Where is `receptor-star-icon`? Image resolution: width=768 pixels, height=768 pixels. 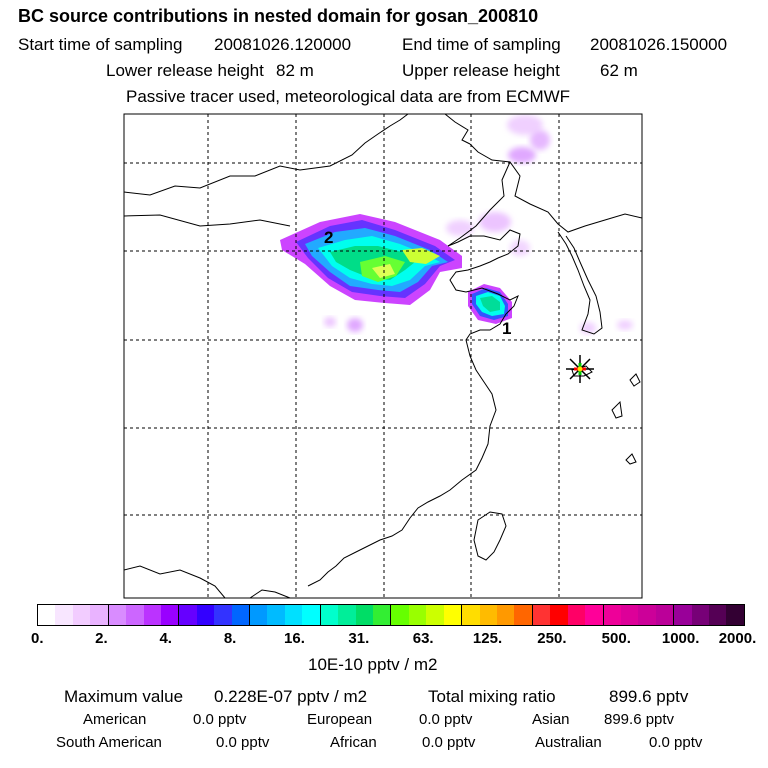
receptor-star-icon is located at coordinates (580, 369).